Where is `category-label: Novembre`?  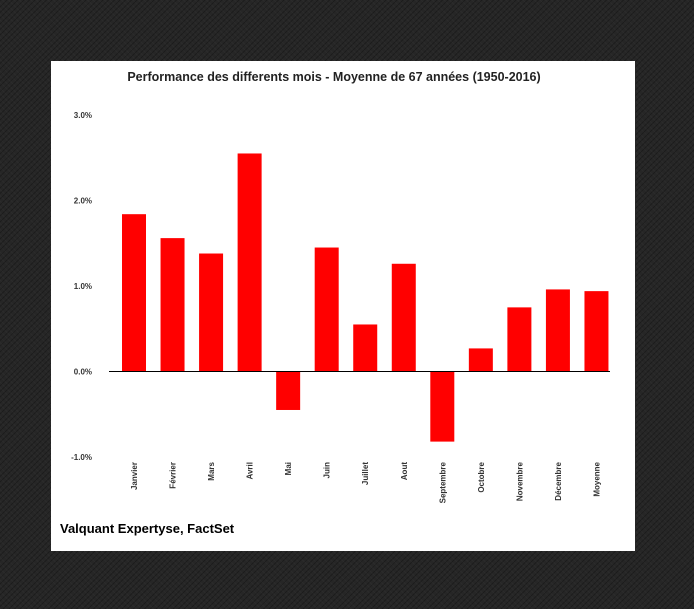 category-label: Novembre is located at coordinates (519, 481).